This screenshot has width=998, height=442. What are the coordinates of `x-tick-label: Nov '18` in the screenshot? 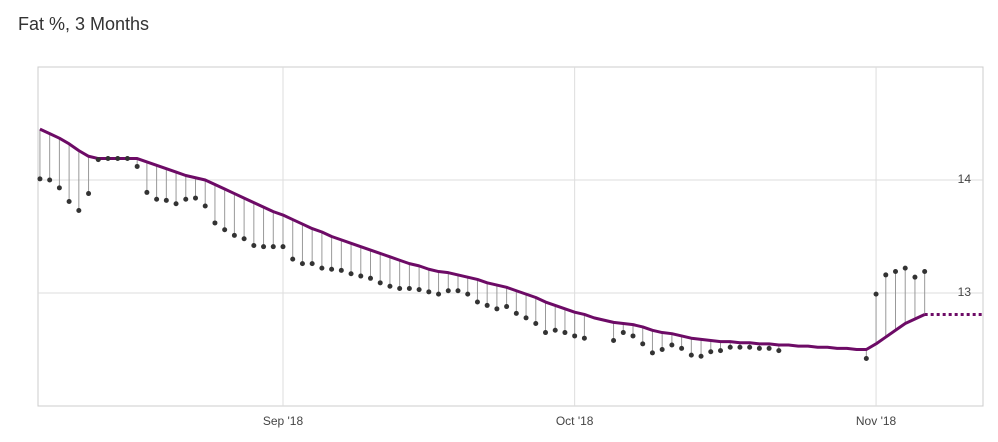 It's located at (876, 421).